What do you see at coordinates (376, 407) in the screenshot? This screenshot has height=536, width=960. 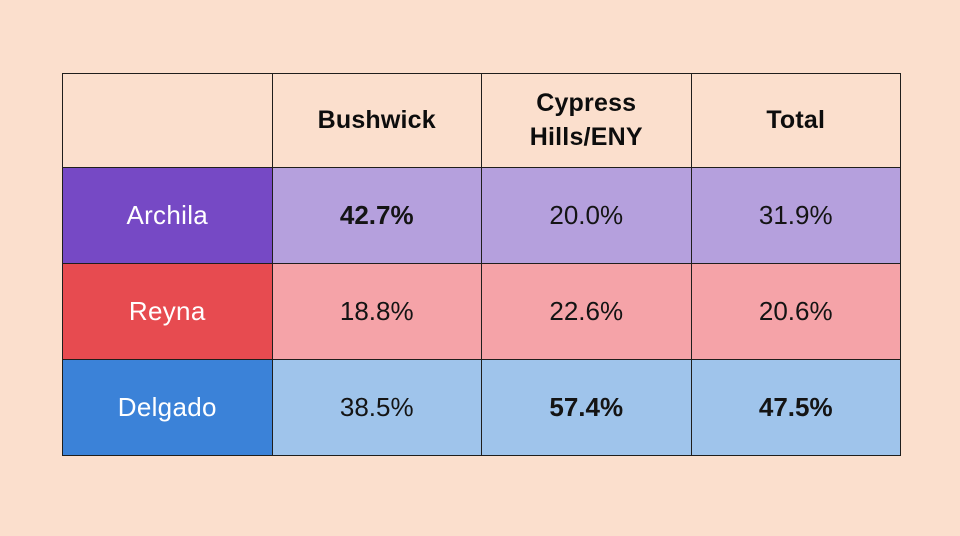 I see `cell-delgado-bushwick: 38.5%` at bounding box center [376, 407].